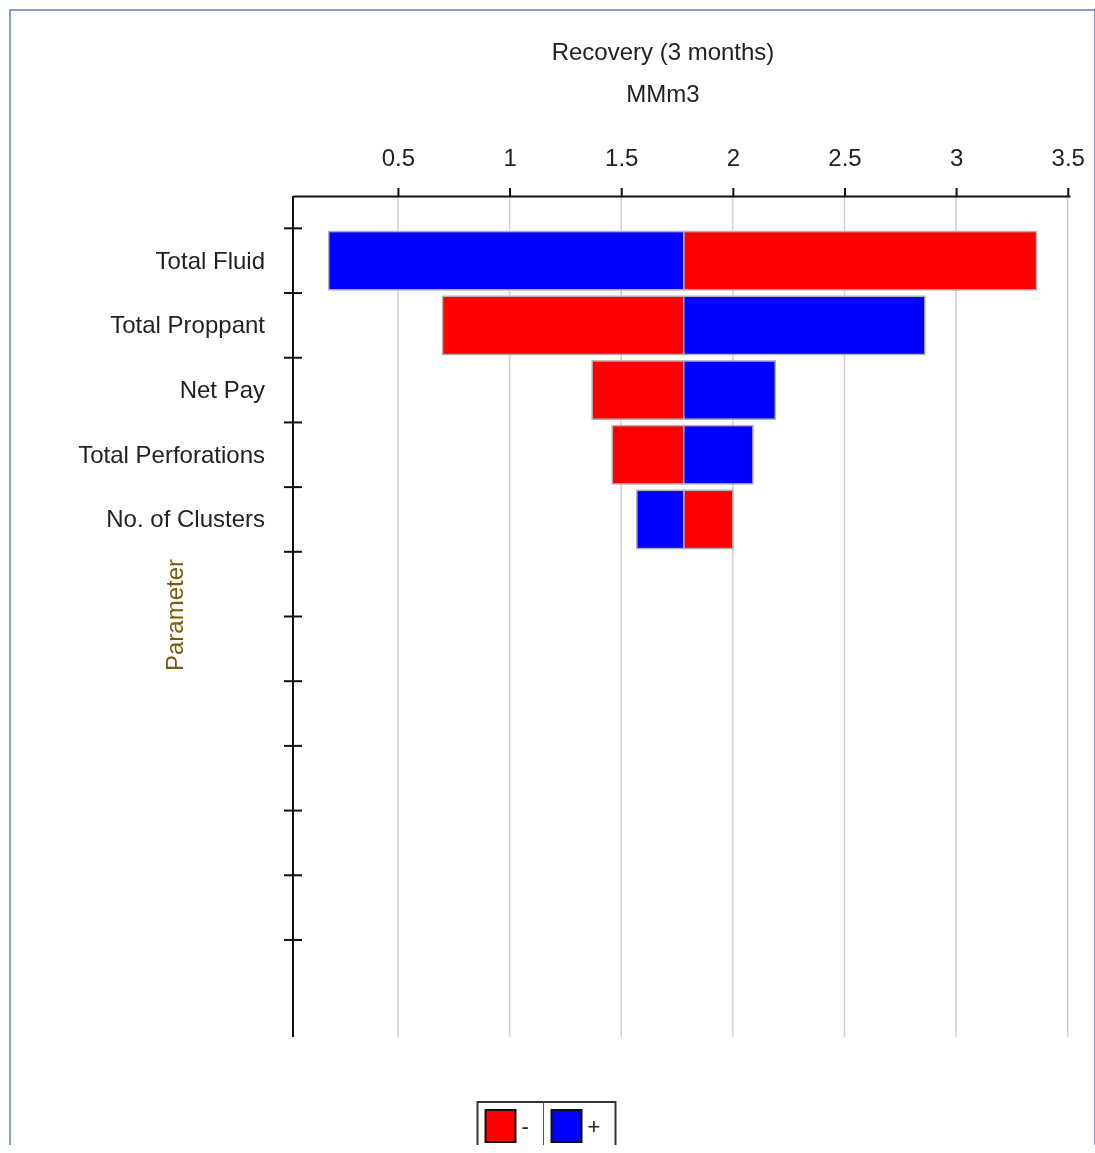 The height and width of the screenshot is (1153, 1095). What do you see at coordinates (956, 157) in the screenshot?
I see `x-tick-label: 3` at bounding box center [956, 157].